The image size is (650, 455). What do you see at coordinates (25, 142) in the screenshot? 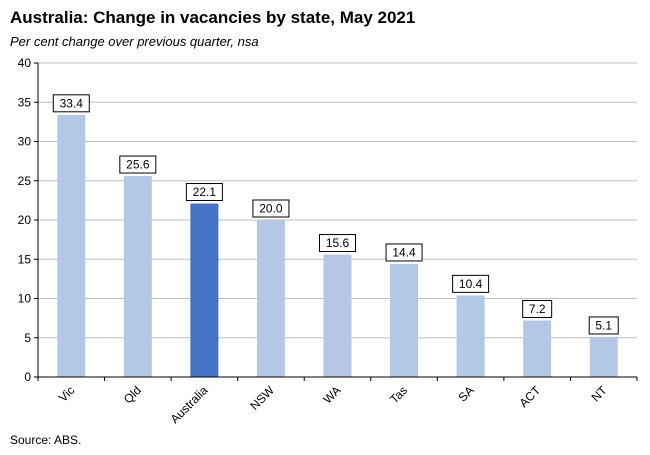
I see `y-tick-label: 30` at bounding box center [25, 142].